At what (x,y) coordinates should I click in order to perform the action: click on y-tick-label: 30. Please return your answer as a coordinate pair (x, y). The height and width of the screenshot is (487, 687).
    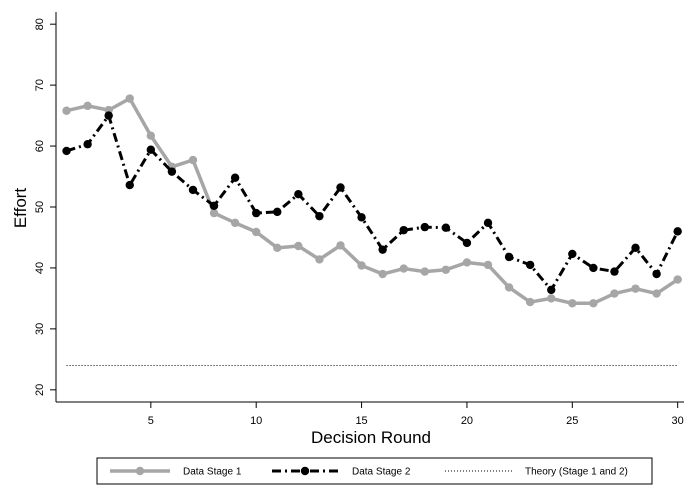
    Looking at the image, I should click on (40, 329).